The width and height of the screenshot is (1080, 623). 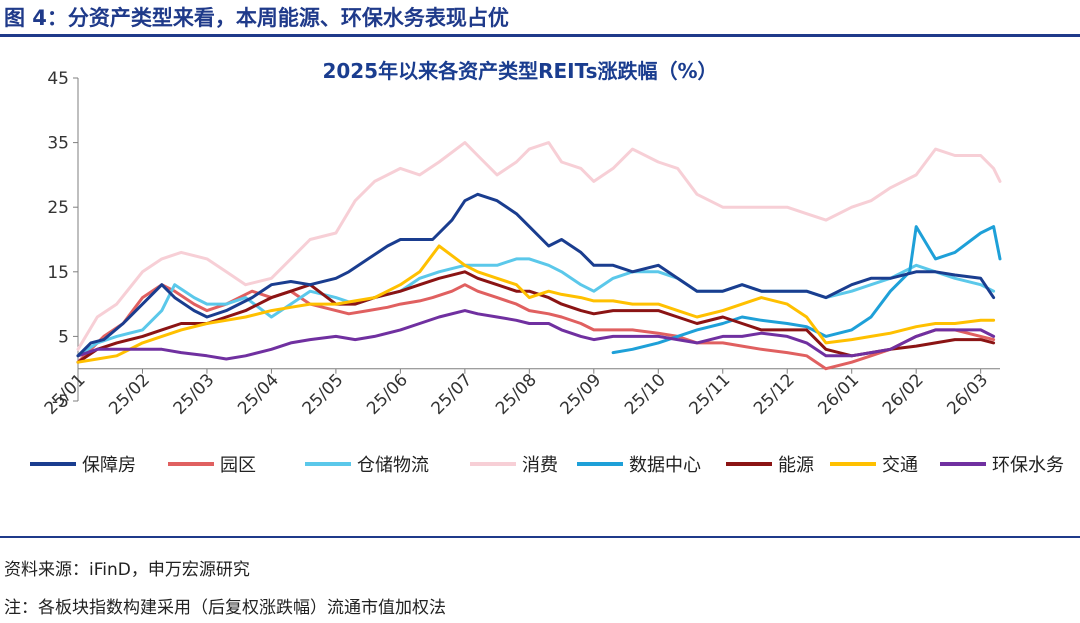 I want to click on legend-label: 保障房, so click(x=109, y=465).